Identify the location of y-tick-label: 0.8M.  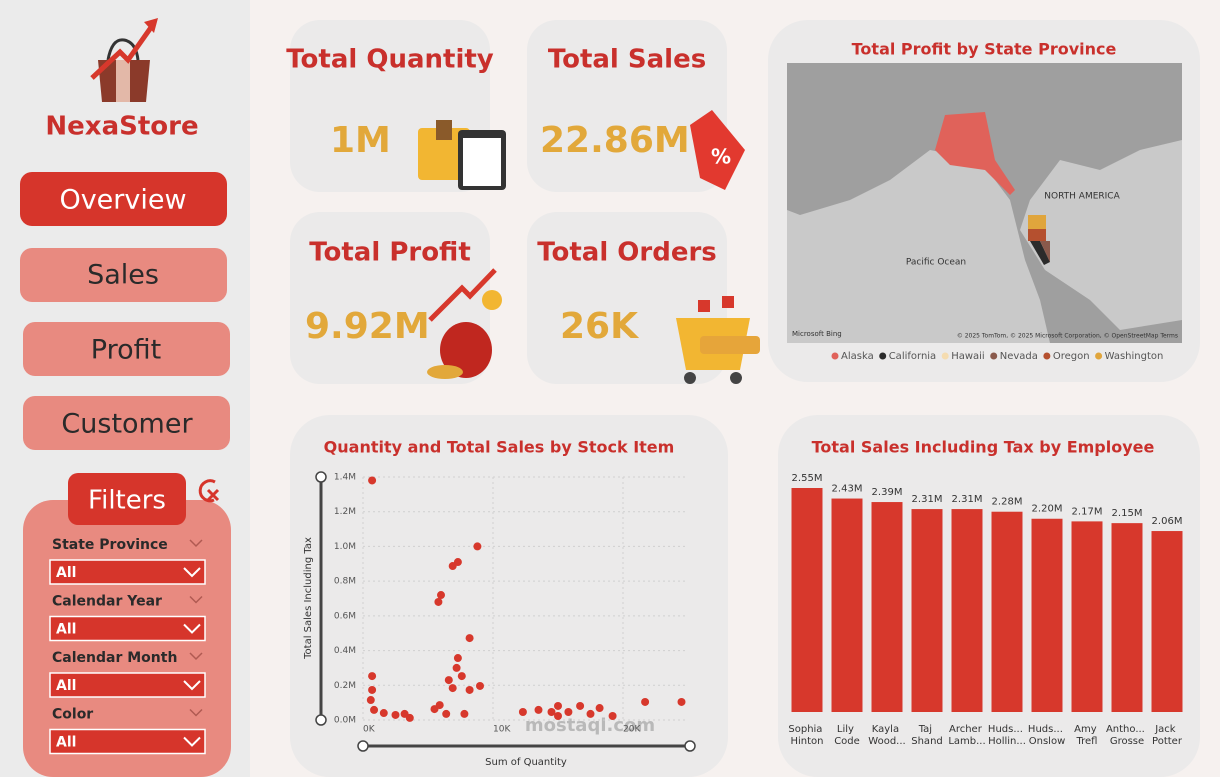
(345, 582).